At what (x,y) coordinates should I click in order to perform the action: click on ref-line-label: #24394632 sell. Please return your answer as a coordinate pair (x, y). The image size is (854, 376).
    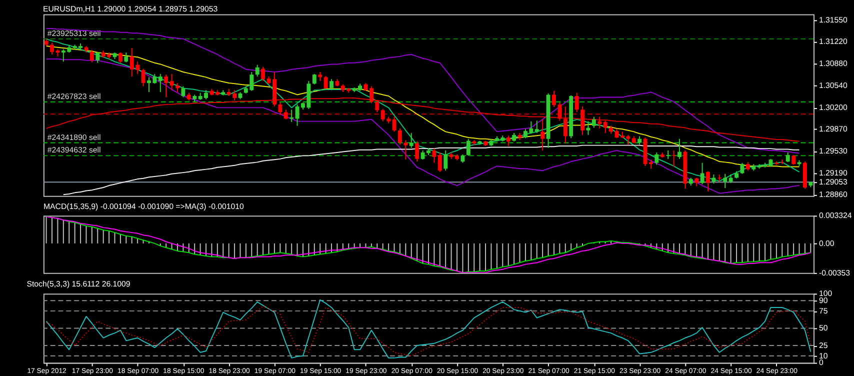
    Looking at the image, I should click on (74, 150).